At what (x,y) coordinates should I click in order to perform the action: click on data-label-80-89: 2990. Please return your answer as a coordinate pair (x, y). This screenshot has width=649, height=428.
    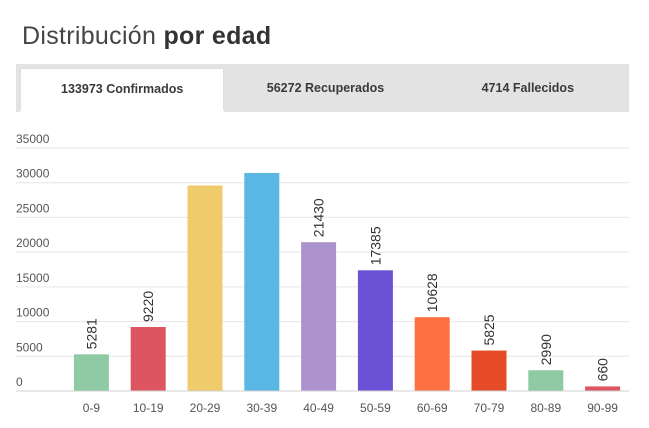
    Looking at the image, I should click on (546, 349).